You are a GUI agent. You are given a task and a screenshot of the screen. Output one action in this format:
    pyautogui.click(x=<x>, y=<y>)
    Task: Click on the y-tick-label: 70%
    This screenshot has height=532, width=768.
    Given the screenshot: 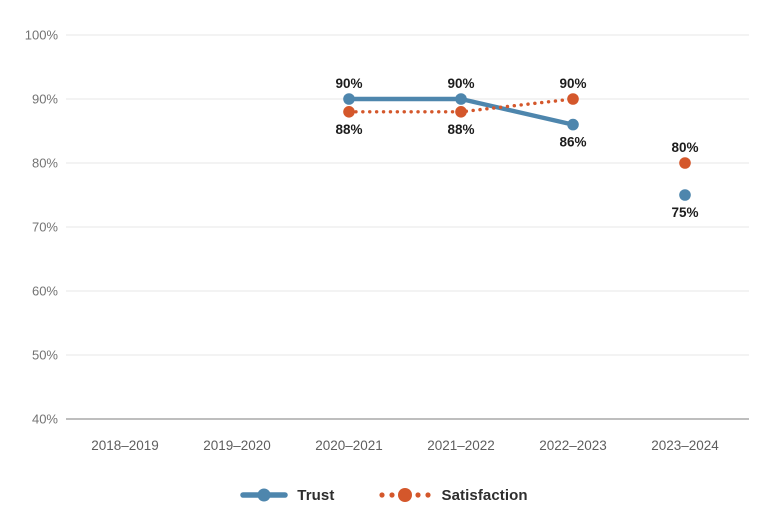 What is the action you would take?
    pyautogui.click(x=45, y=227)
    